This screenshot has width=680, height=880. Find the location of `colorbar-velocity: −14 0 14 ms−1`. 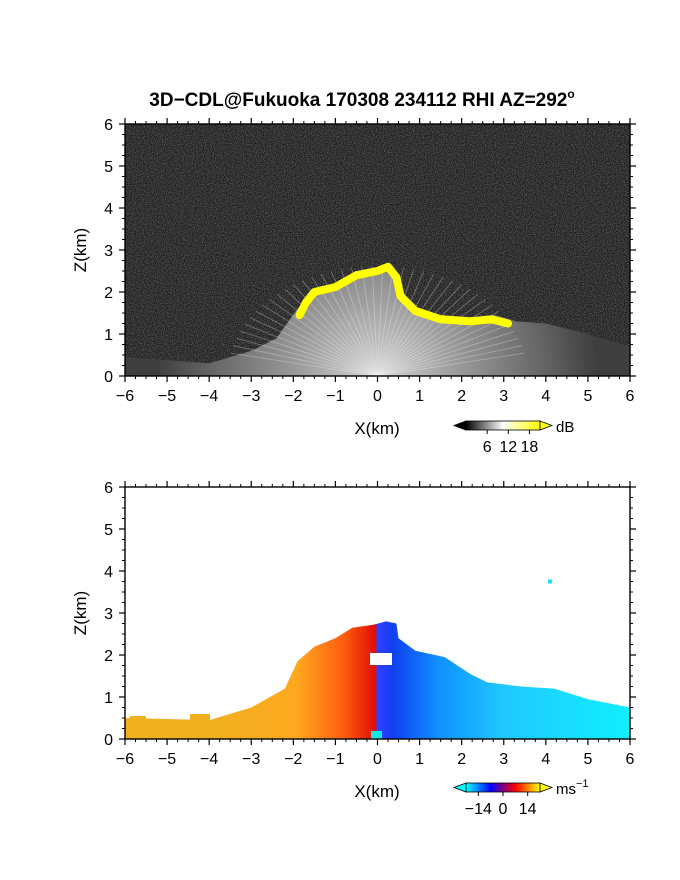

colorbar-velocity: −14 0 14 ms−1 is located at coordinates (520, 798).